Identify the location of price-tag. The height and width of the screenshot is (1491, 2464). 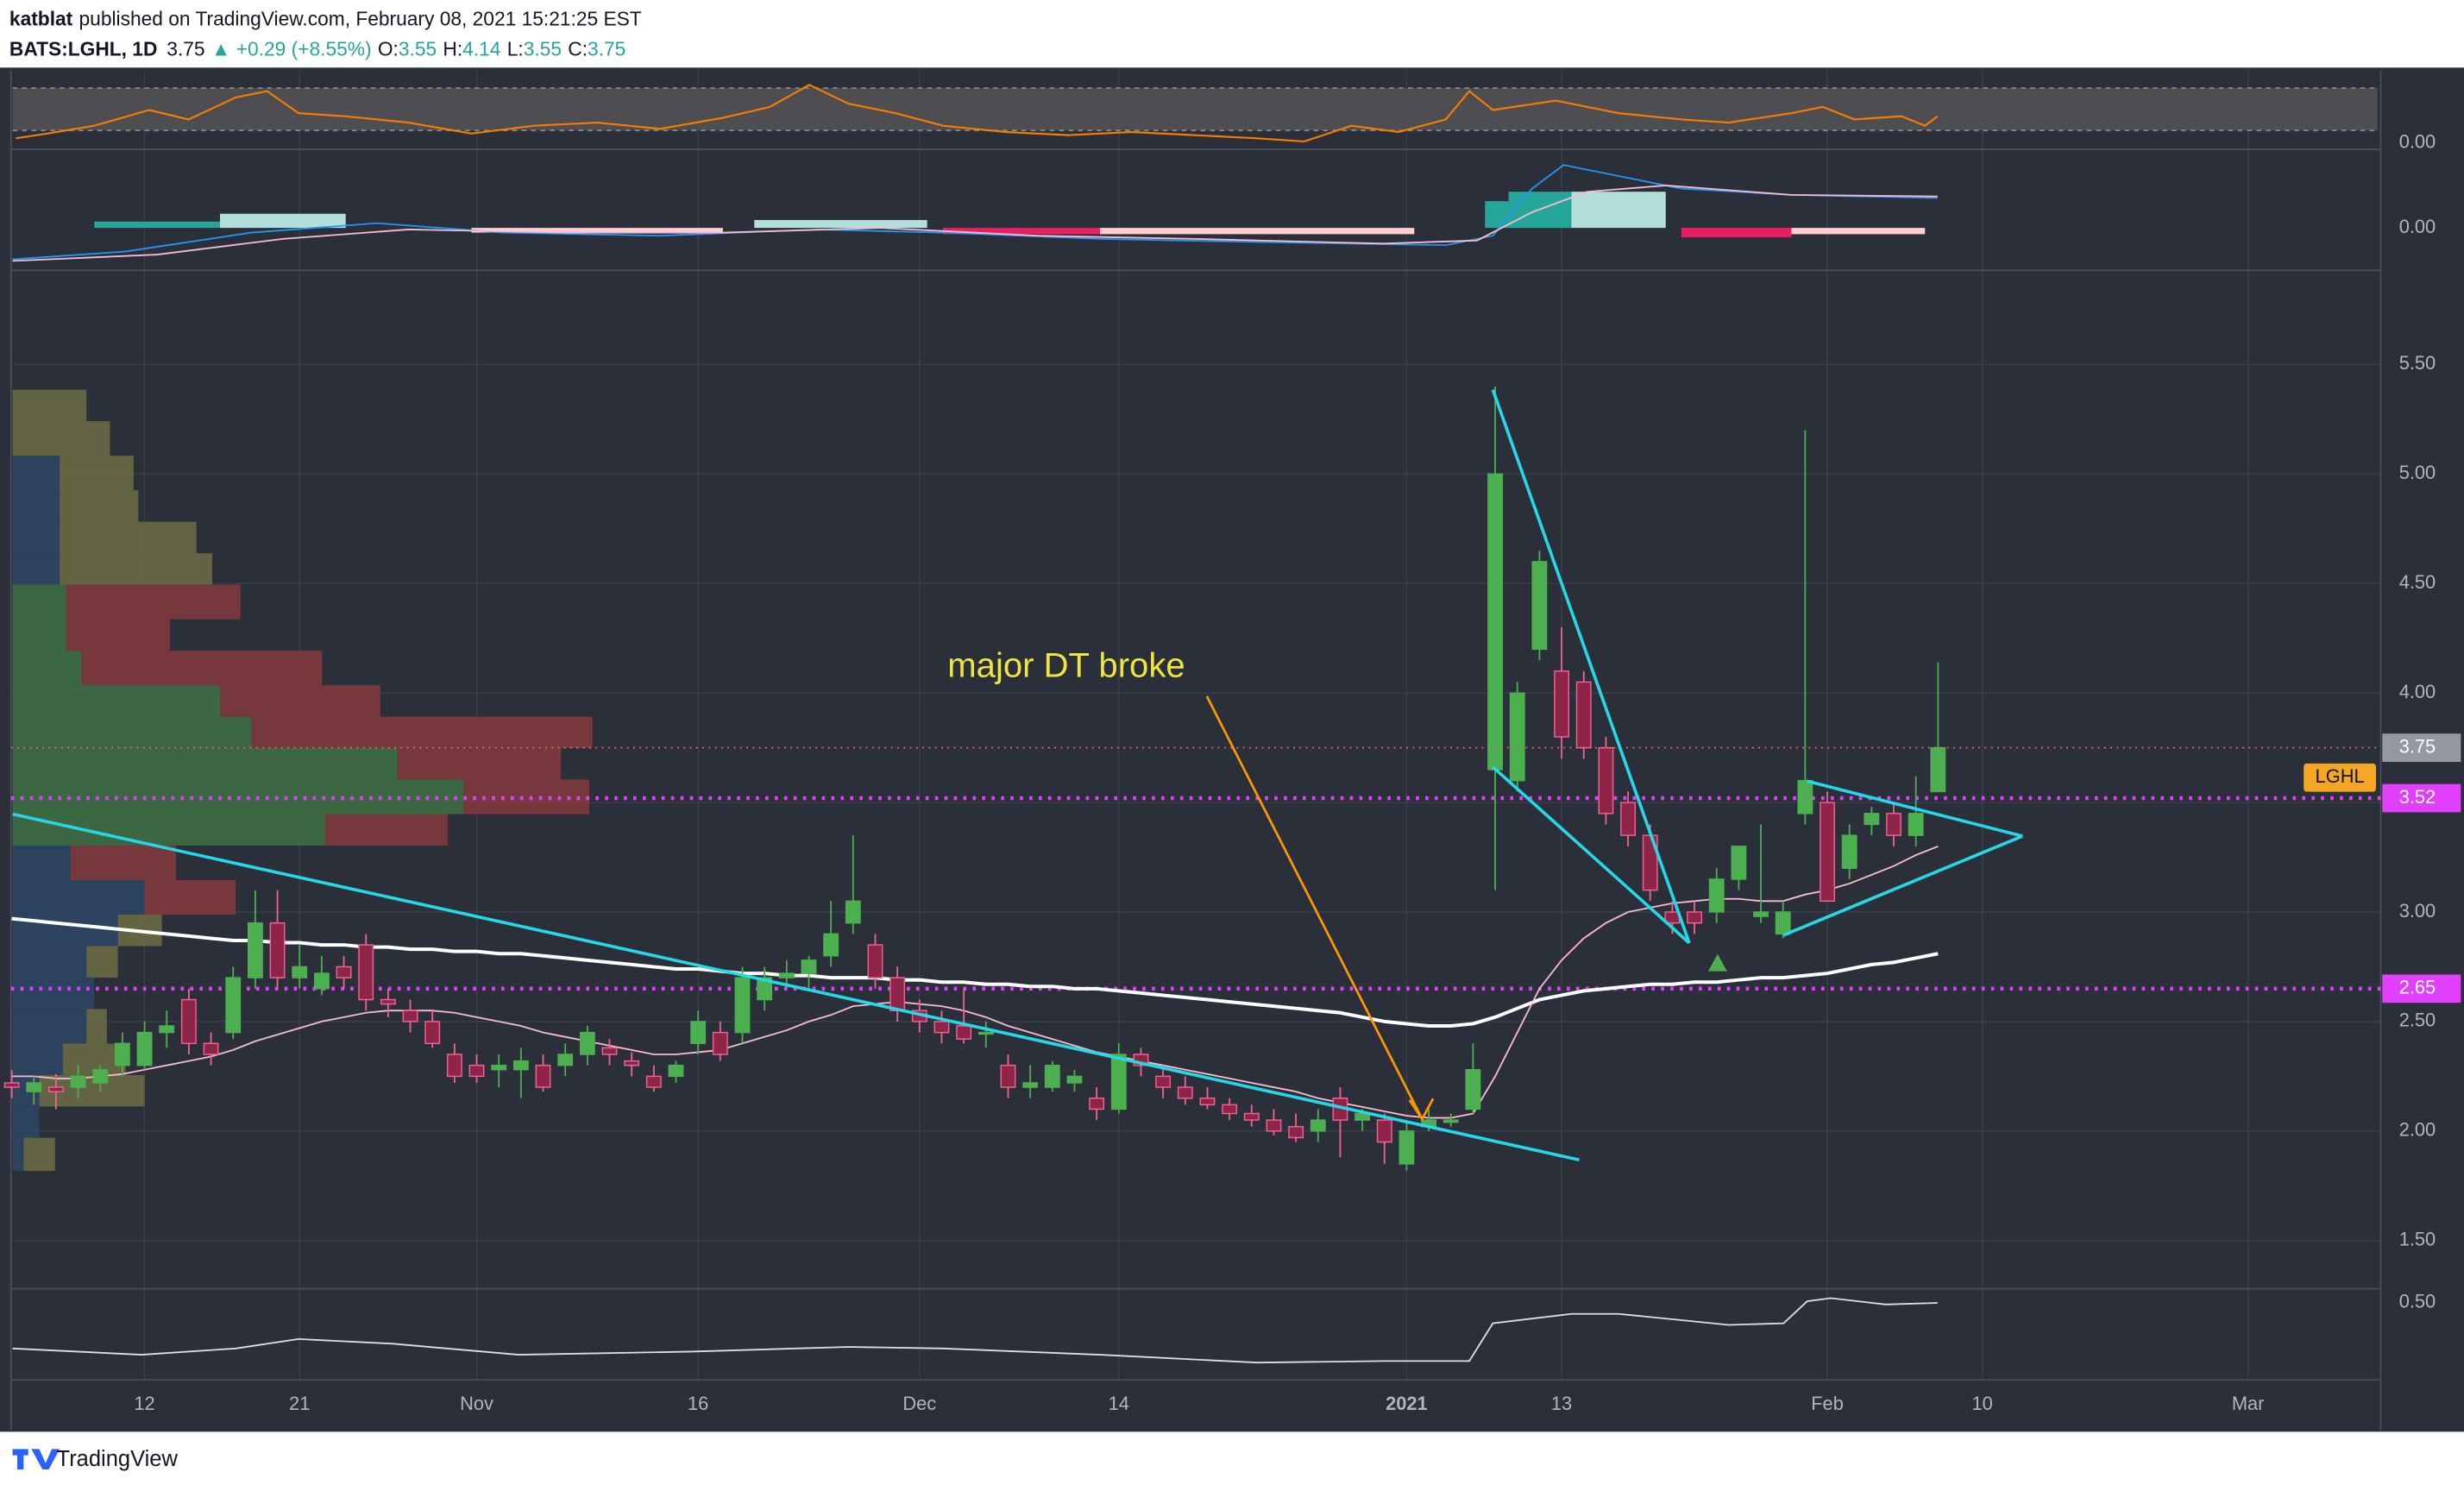
(2422, 988).